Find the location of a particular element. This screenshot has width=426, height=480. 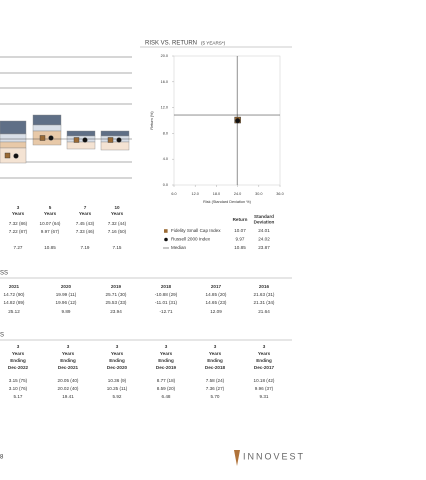

table-cell: 3.15 (75) is located at coordinates (18, 380).